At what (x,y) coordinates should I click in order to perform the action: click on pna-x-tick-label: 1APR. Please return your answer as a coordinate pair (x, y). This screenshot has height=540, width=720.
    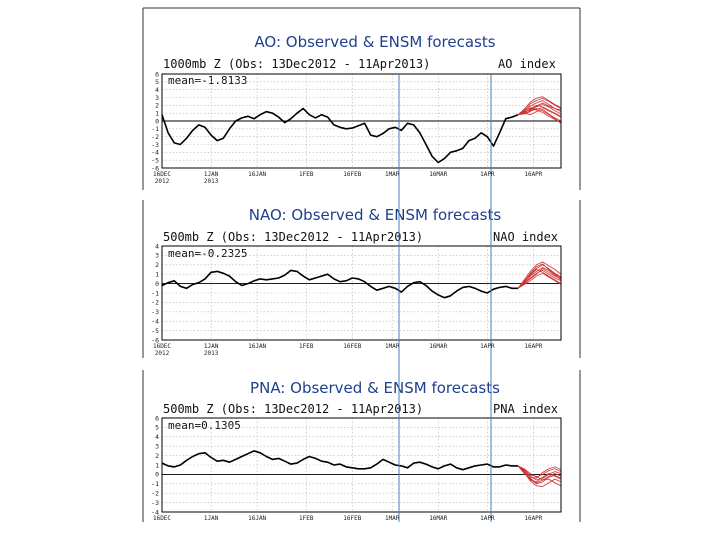
    Looking at the image, I should click on (487, 518).